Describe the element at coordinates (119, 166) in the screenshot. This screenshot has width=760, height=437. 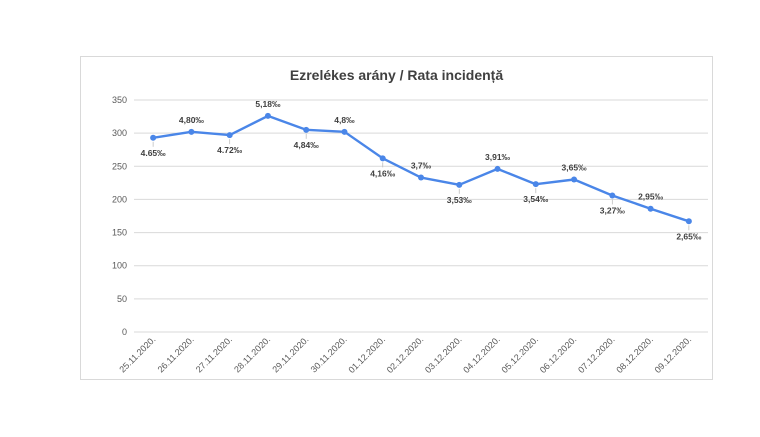
I see `y-tick-label: 250` at that location.